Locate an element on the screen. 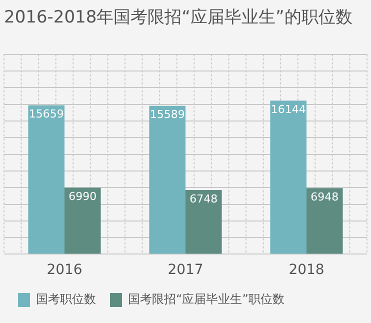 This screenshot has width=371, height=323. data-label: 16144 is located at coordinates (288, 109).